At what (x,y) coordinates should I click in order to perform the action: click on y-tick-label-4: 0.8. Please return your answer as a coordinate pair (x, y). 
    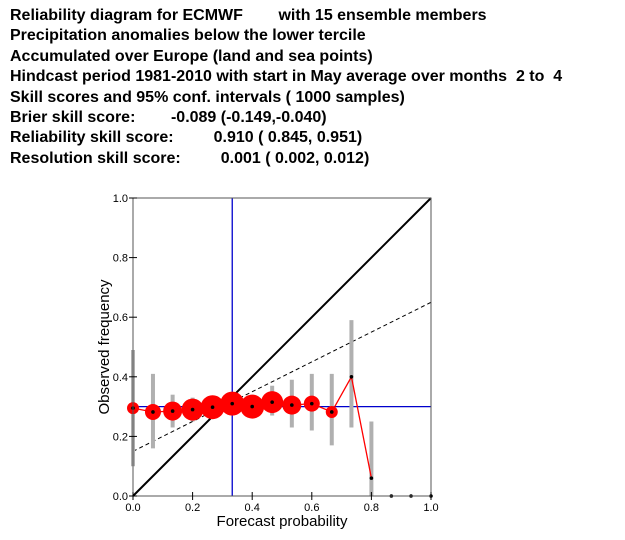
    Looking at the image, I should click on (120, 259).